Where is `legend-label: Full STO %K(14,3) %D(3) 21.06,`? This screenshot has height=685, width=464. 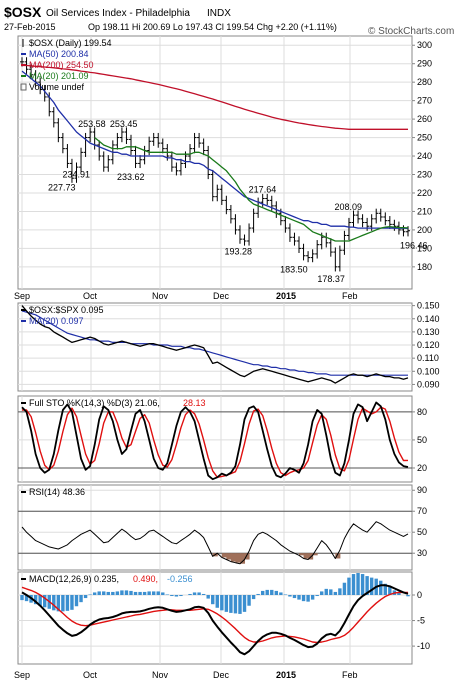
legend-label: Full STO %K(14,3) %D(3) 21.06, is located at coordinates (94, 403).